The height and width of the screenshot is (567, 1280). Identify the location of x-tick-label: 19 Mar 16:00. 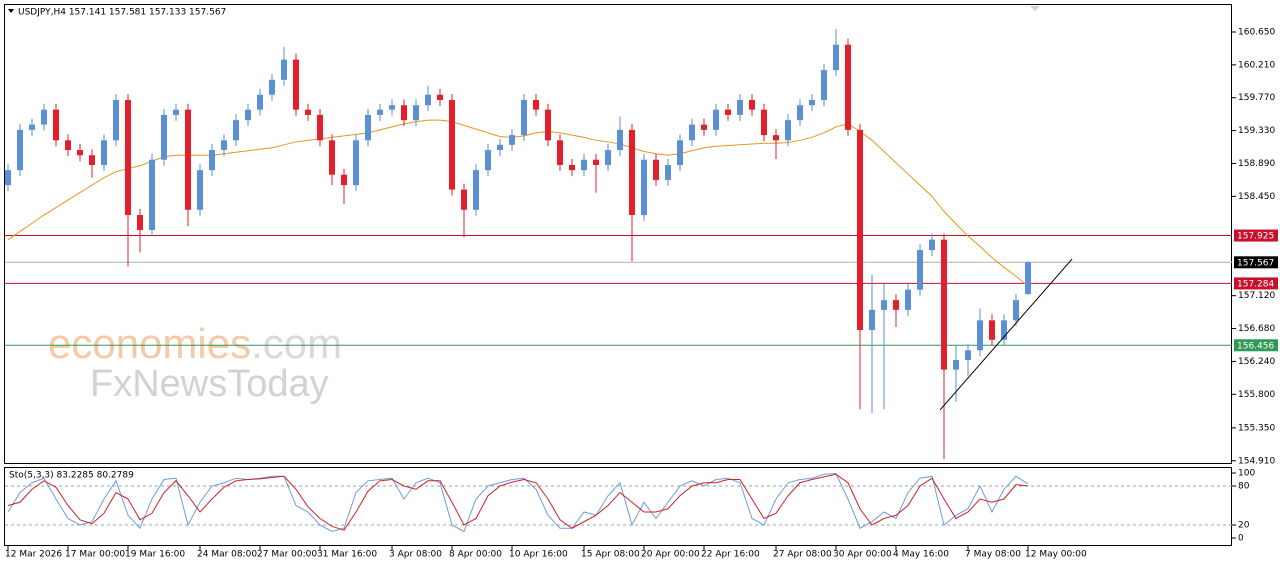
(155, 555).